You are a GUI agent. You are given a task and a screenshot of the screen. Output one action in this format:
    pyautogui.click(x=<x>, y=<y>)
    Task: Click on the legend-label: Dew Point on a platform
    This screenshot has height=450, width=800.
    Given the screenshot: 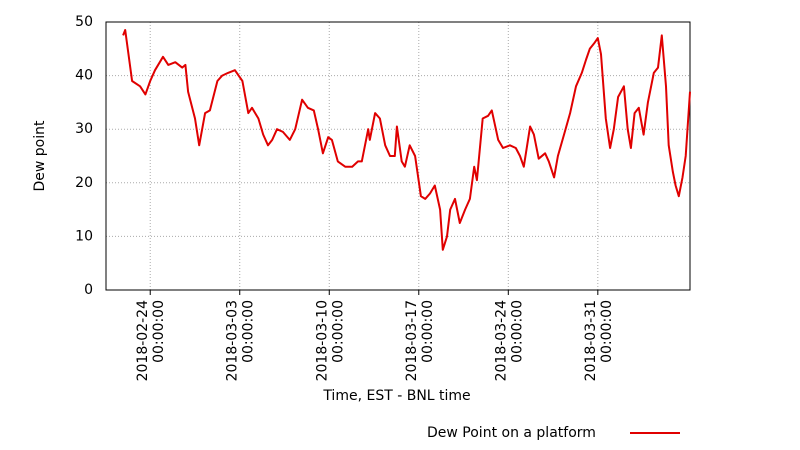 What is the action you would take?
    pyautogui.click(x=511, y=433)
    